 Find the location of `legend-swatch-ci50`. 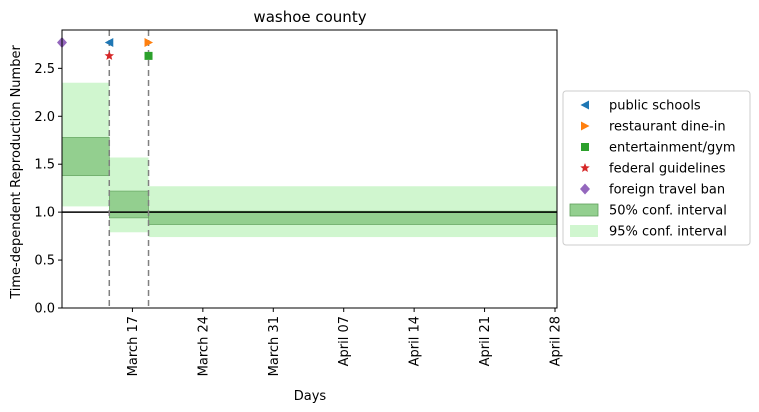

legend-swatch-ci50 is located at coordinates (584, 210).